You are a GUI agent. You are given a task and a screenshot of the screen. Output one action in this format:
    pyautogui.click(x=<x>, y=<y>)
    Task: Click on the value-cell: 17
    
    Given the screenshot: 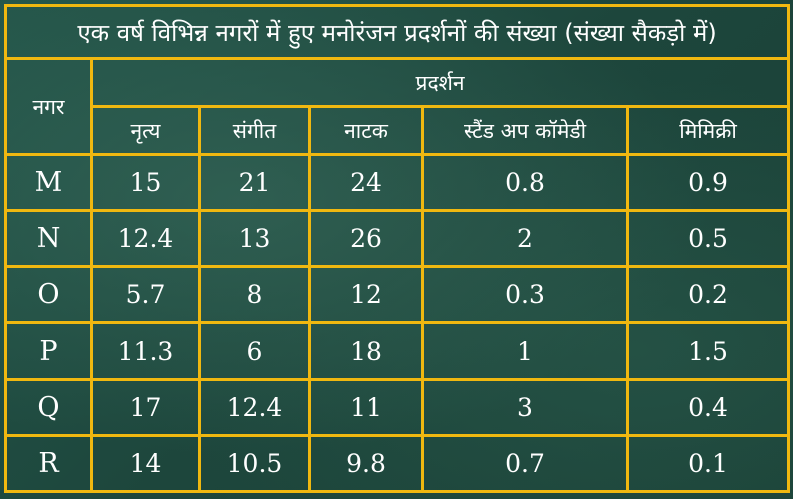 What is the action you would take?
    pyautogui.click(x=145, y=407)
    